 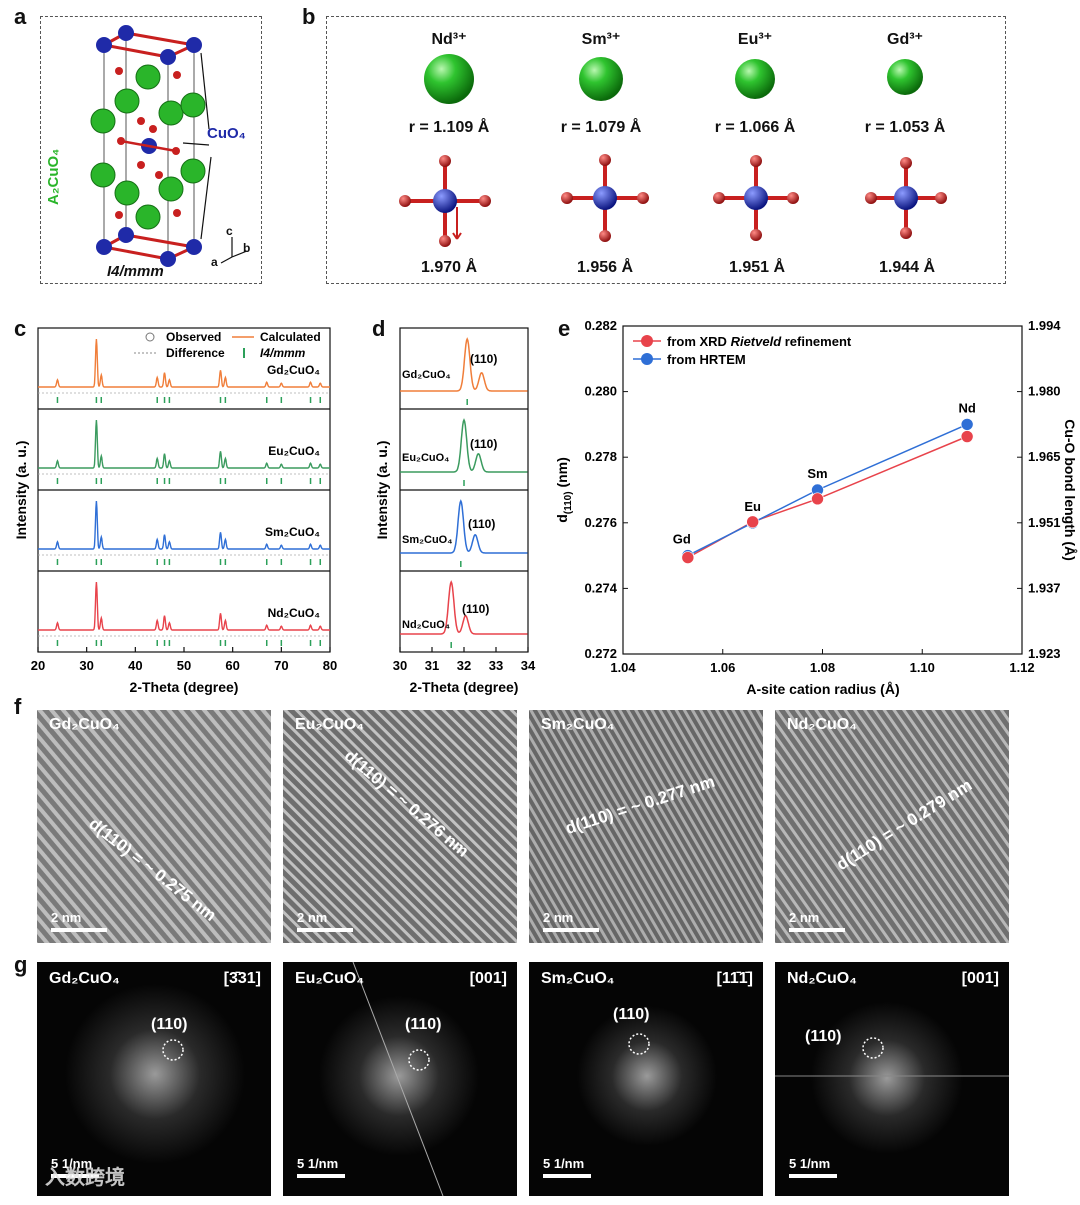 I want to click on hrtem-gd-scalebar, so click(x=79, y=930).